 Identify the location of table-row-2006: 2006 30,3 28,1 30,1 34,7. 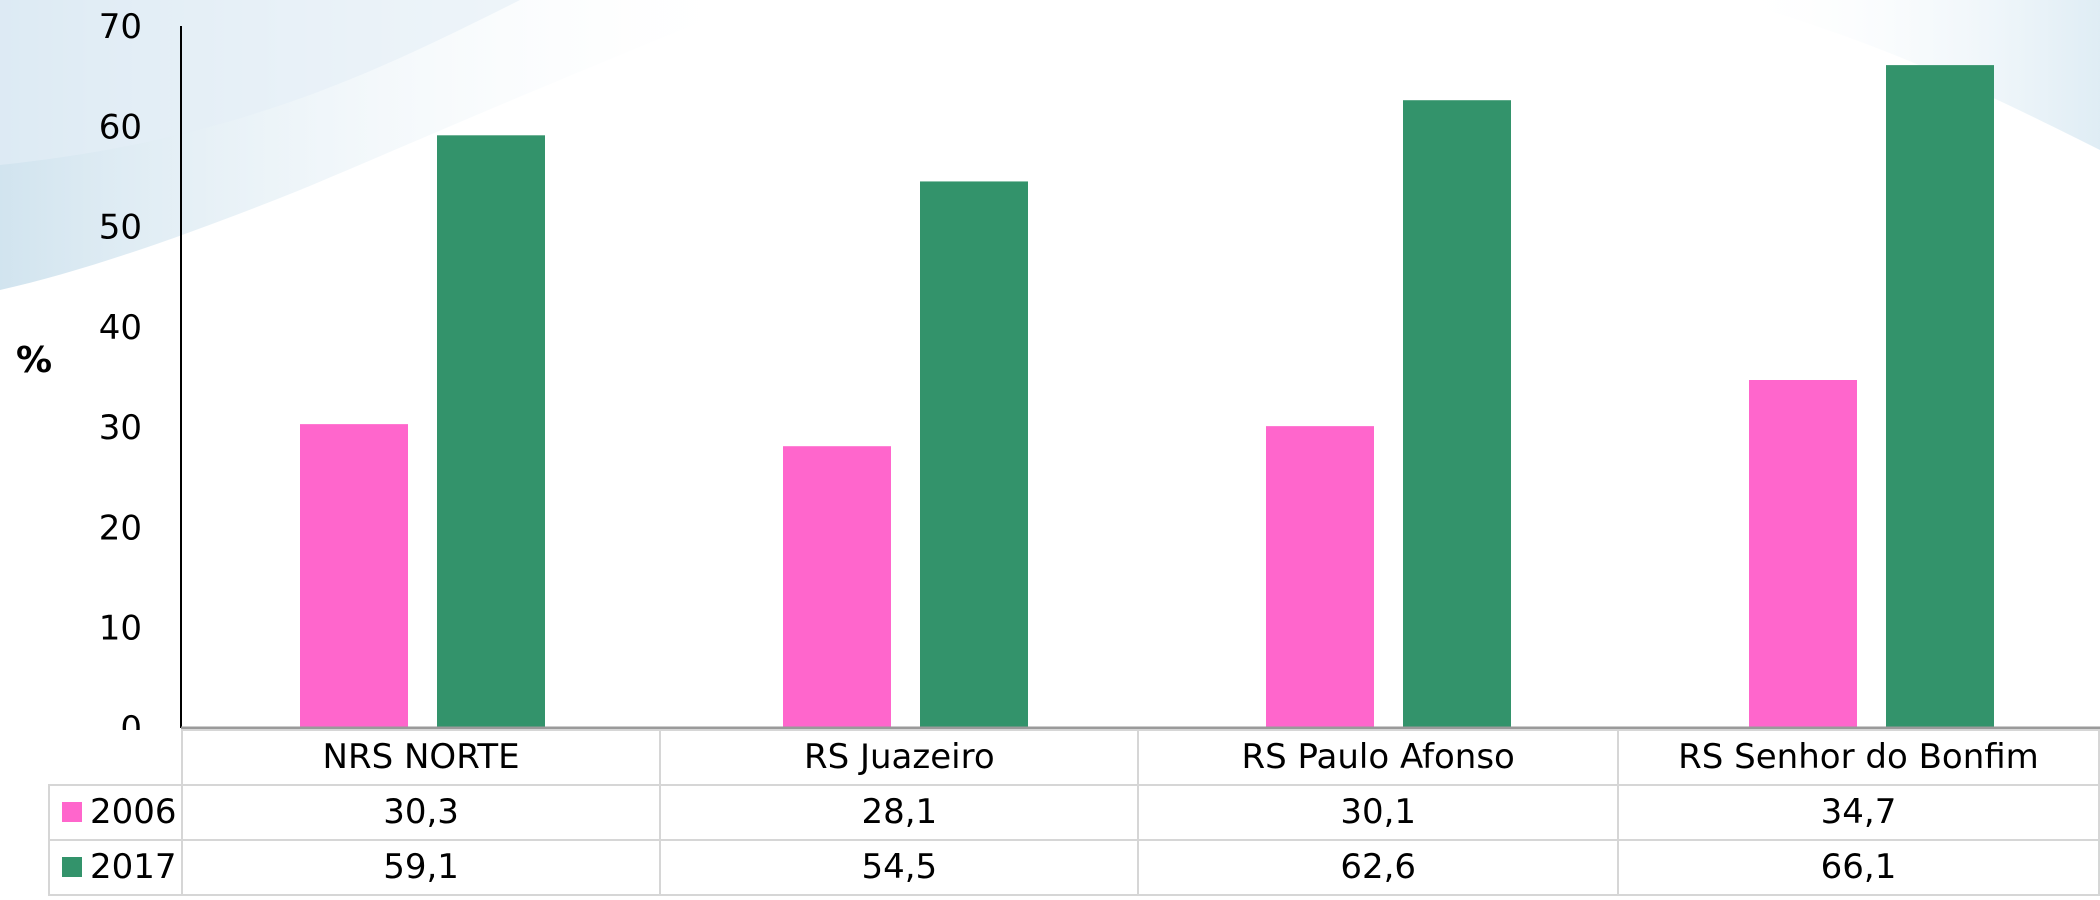
(1074, 812).